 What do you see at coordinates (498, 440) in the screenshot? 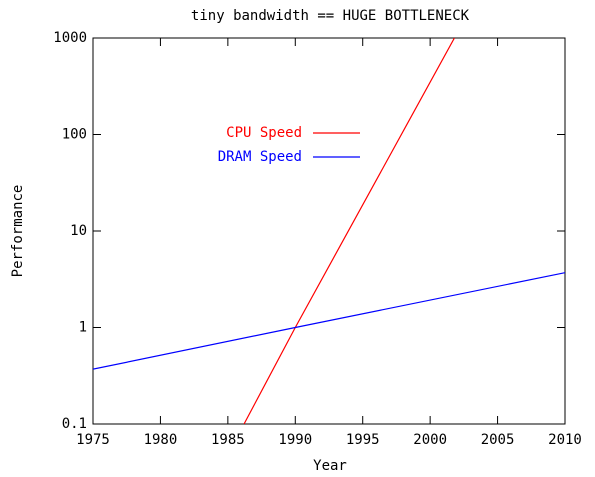
I see `x-tick-label: 2005` at bounding box center [498, 440].